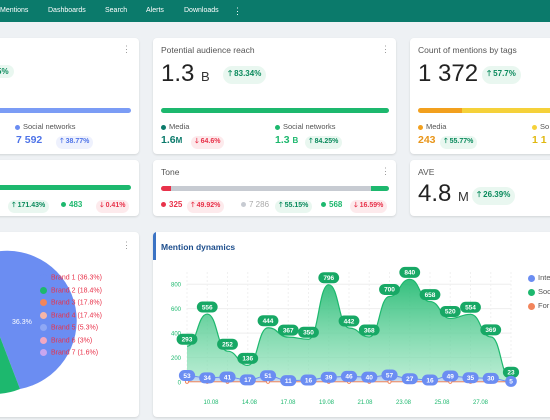 Image resolution: width=550 pixels, height=420 pixels. What do you see at coordinates (208, 378) in the screenshot?
I see `point-label-inte: 34` at bounding box center [208, 378].